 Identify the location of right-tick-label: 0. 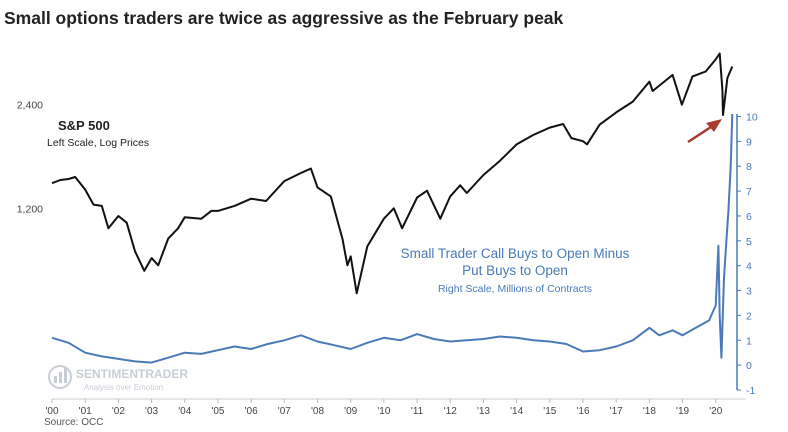
(749, 366).